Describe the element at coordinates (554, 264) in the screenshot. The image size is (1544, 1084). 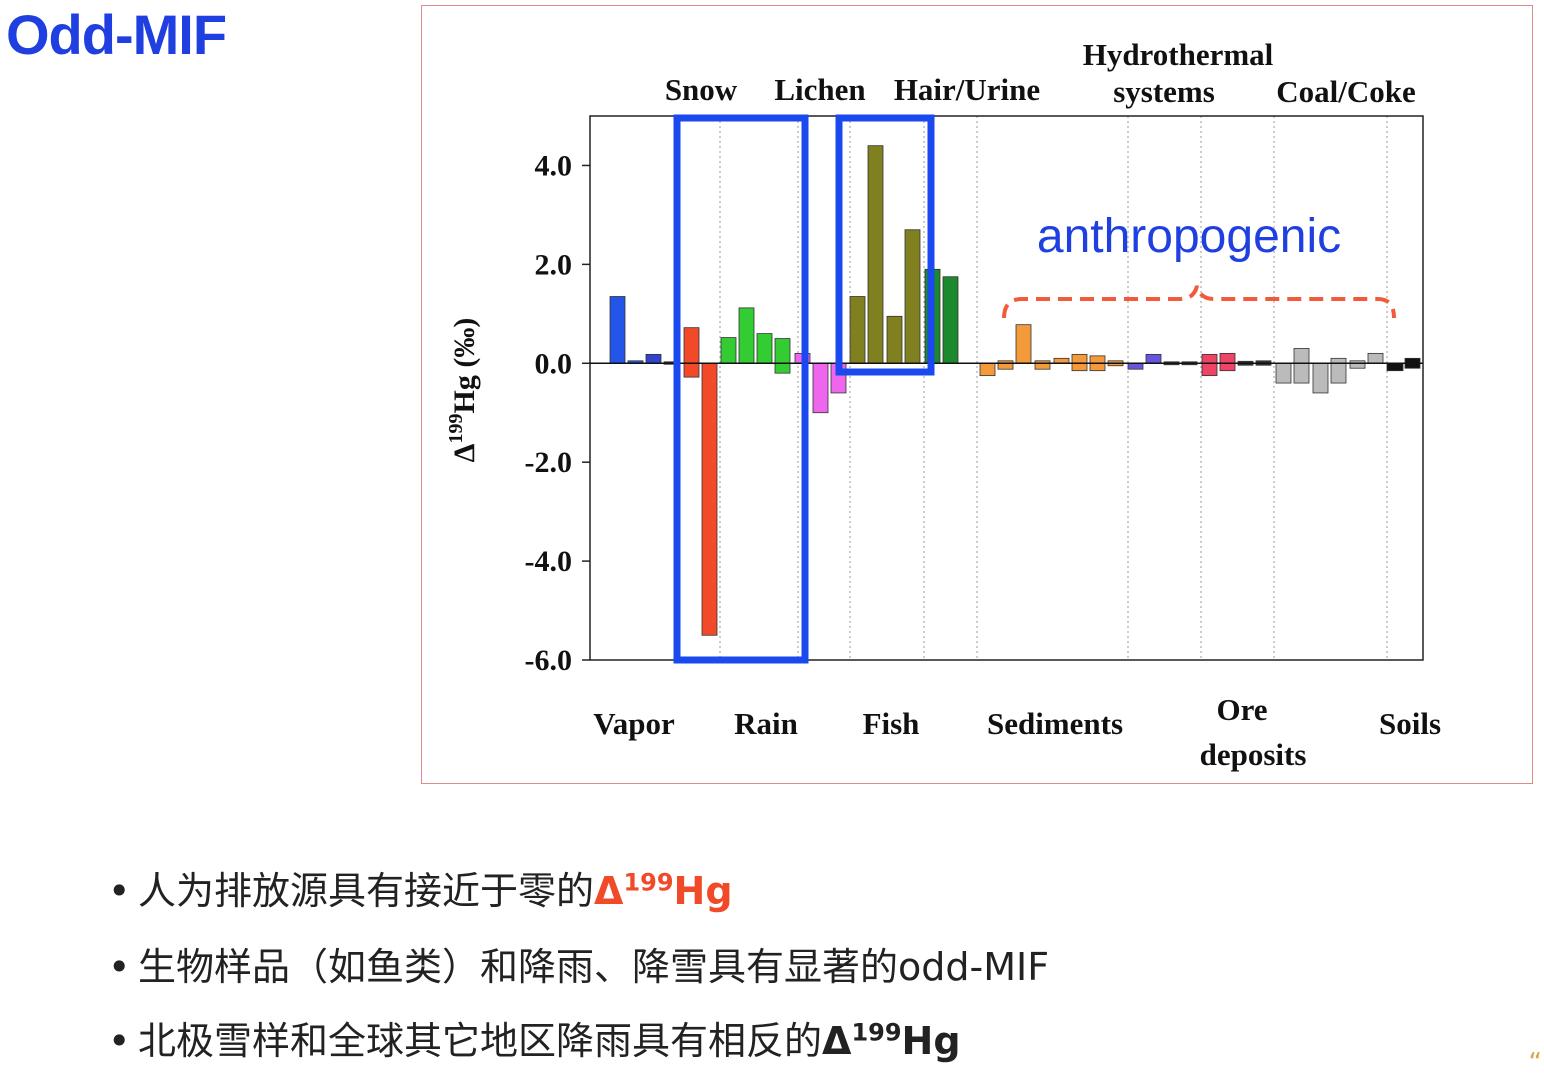
I see `y-tick-label: 2.0` at that location.